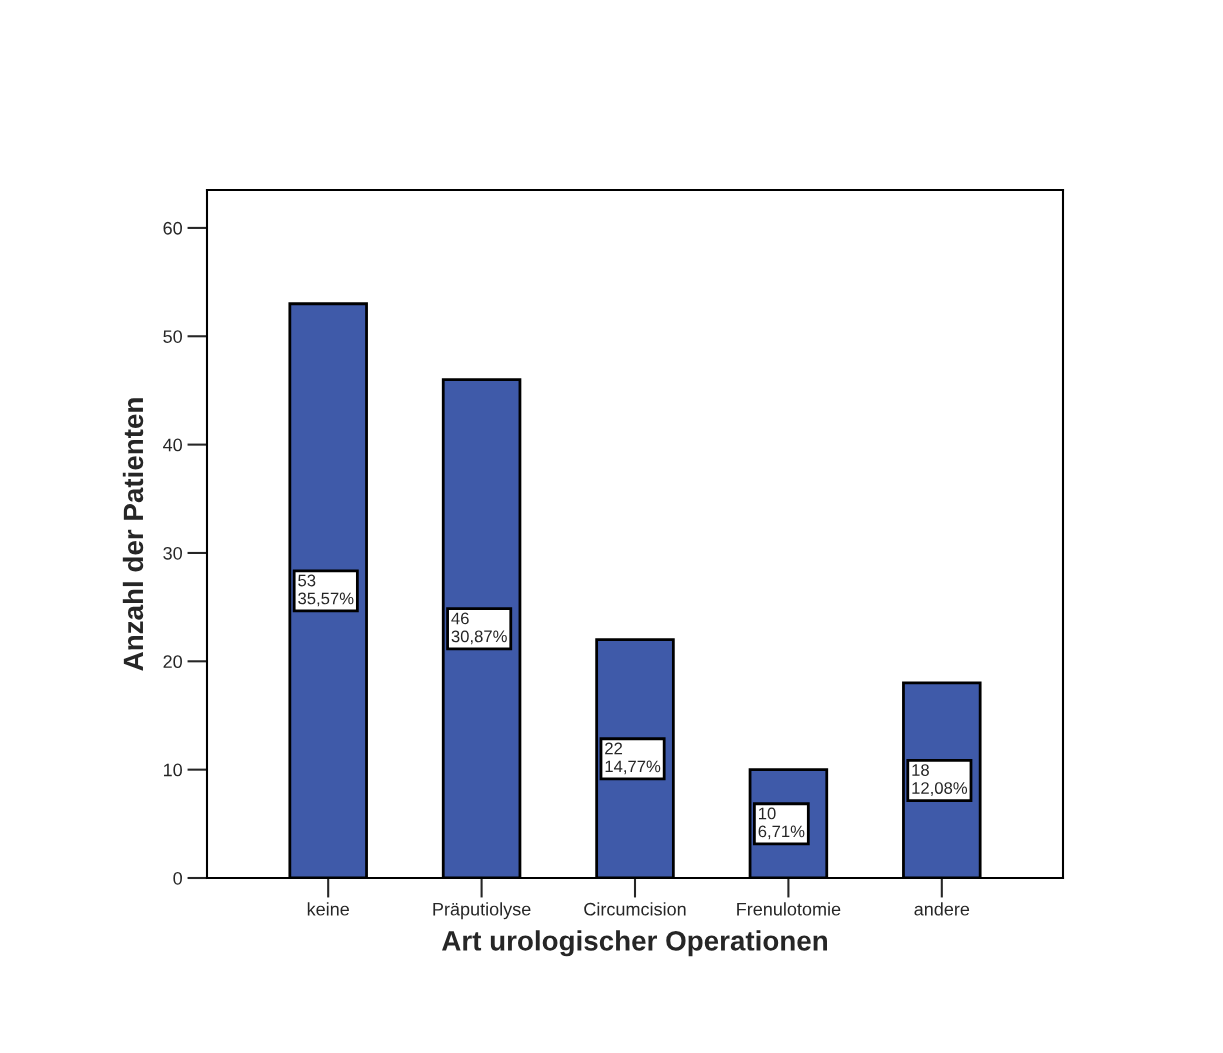  What do you see at coordinates (326, 590) in the screenshot?
I see `data-label: 53 35,57%` at bounding box center [326, 590].